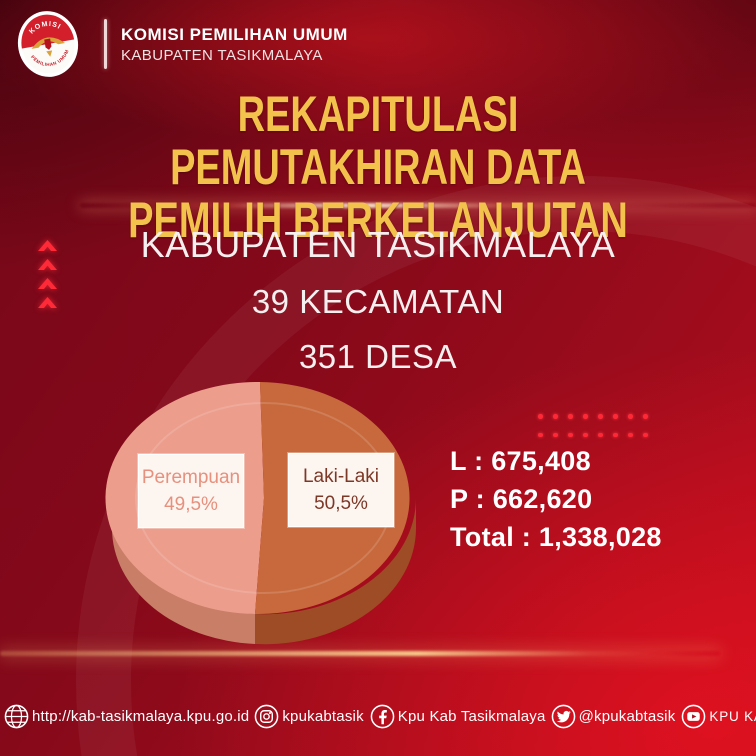 The height and width of the screenshot is (756, 756). What do you see at coordinates (16, 716) in the screenshot?
I see `globe-icon` at bounding box center [16, 716].